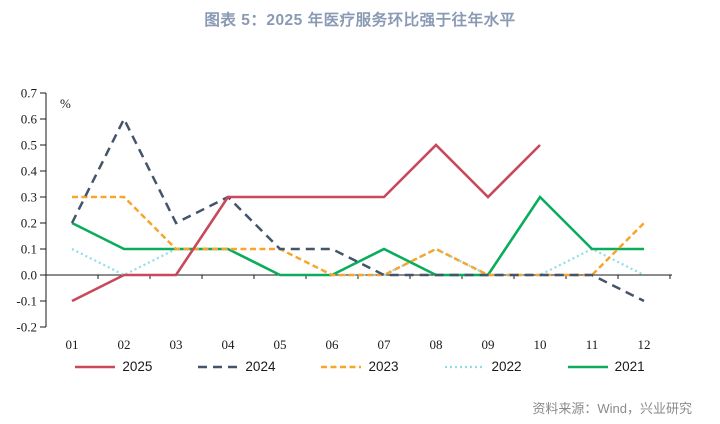  I want to click on legend-label: 2022, so click(506, 366).